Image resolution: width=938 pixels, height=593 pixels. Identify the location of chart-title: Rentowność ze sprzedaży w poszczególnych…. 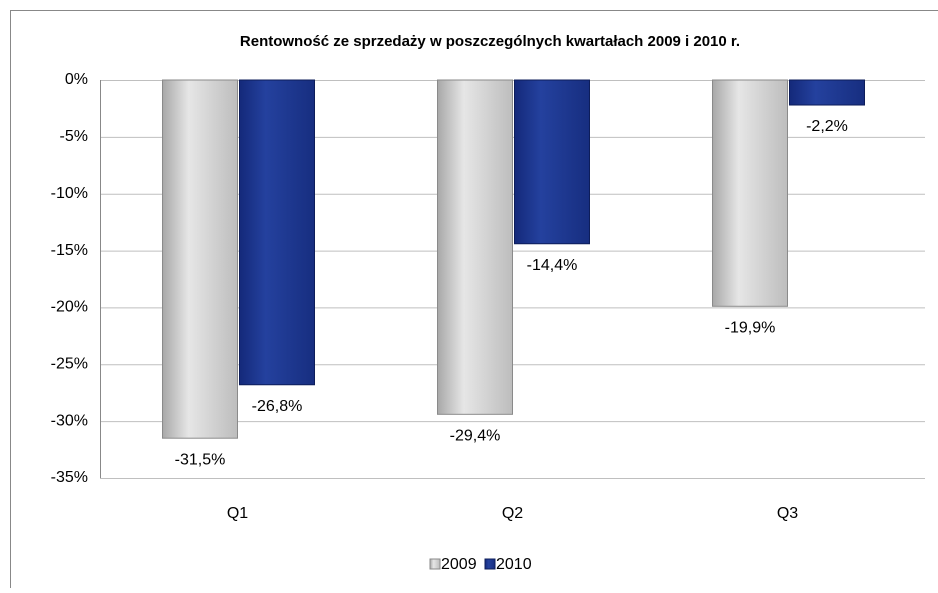
(490, 41).